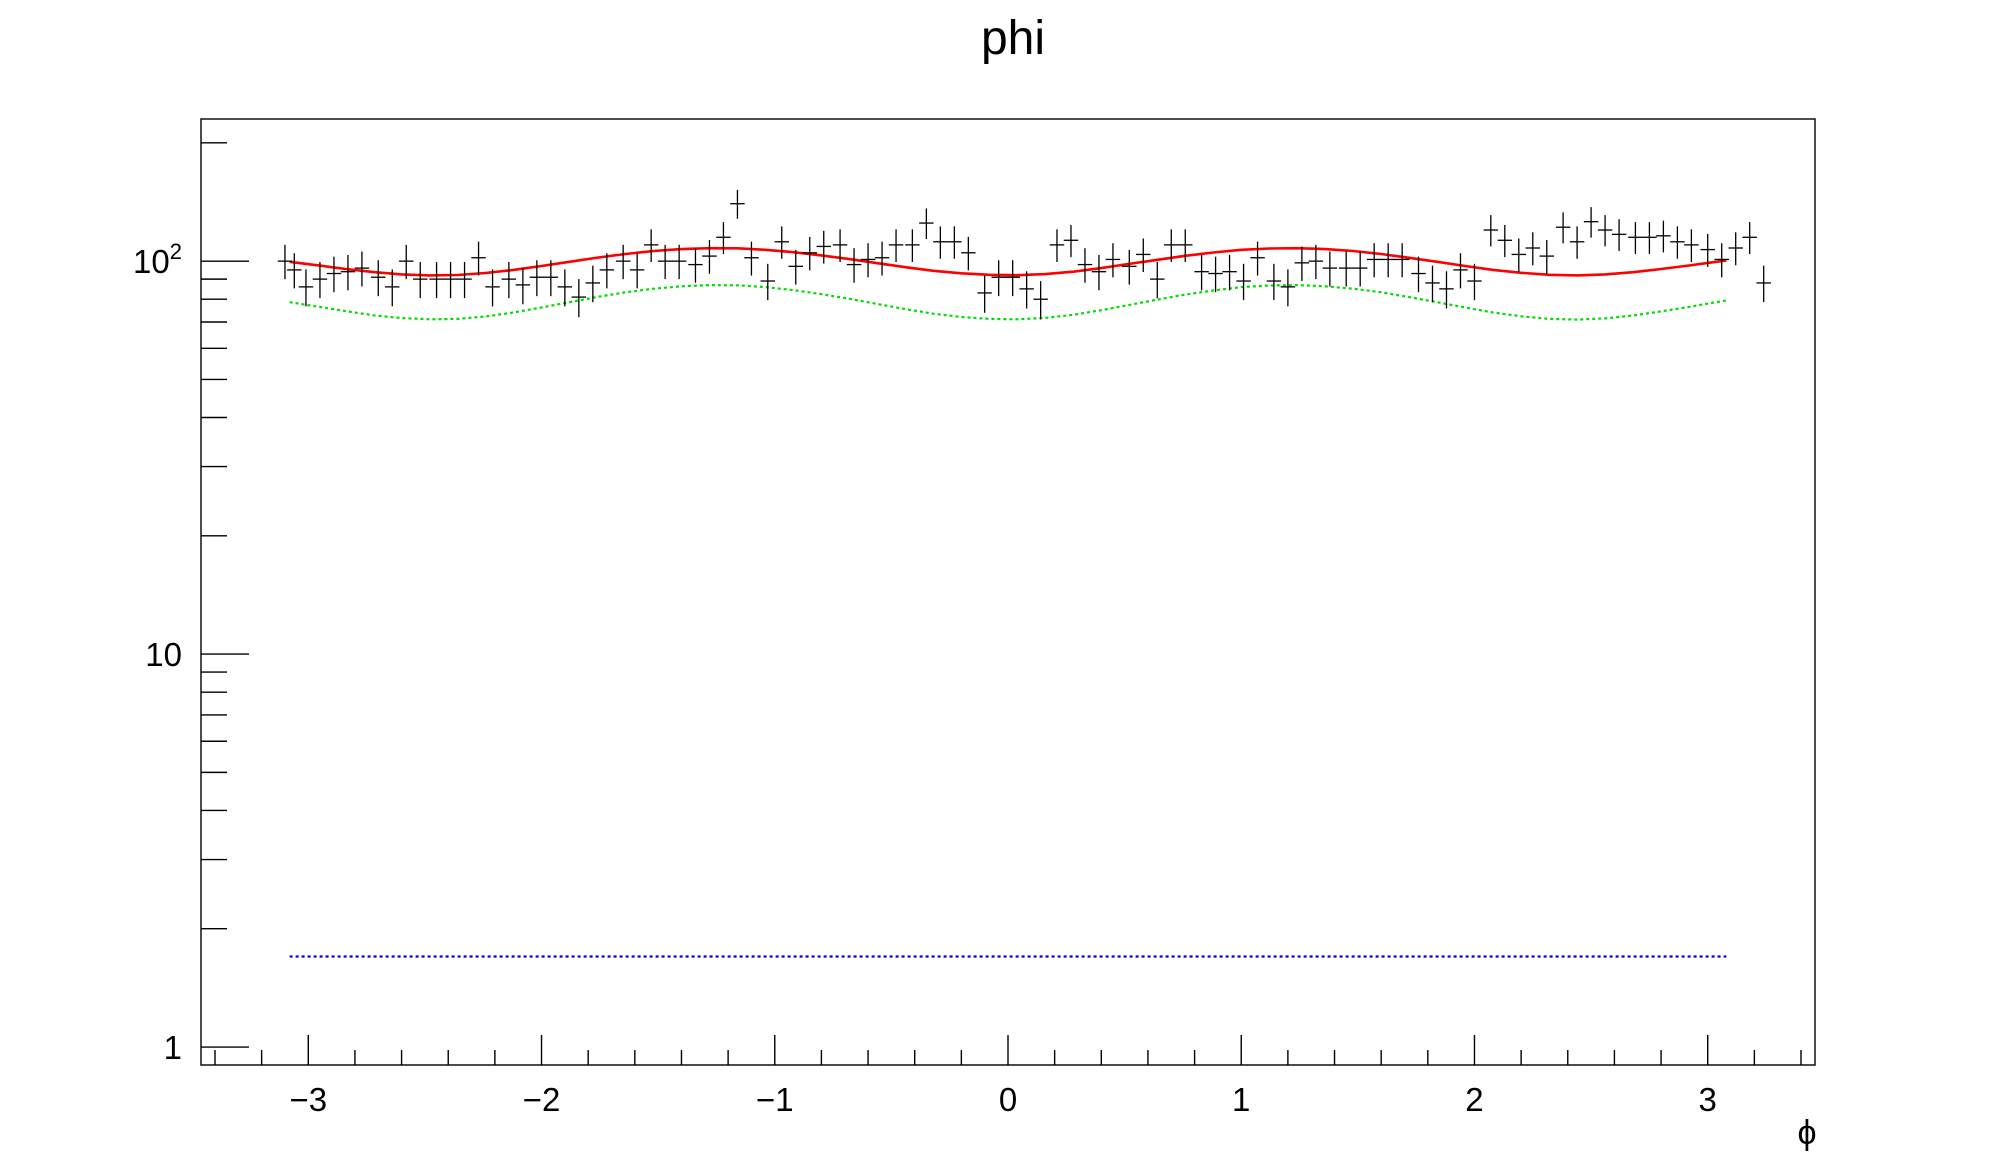 Image resolution: width=1996 pixels, height=1172 pixels. What do you see at coordinates (775, 1099) in the screenshot?
I see `x-tick-label: −1` at bounding box center [775, 1099].